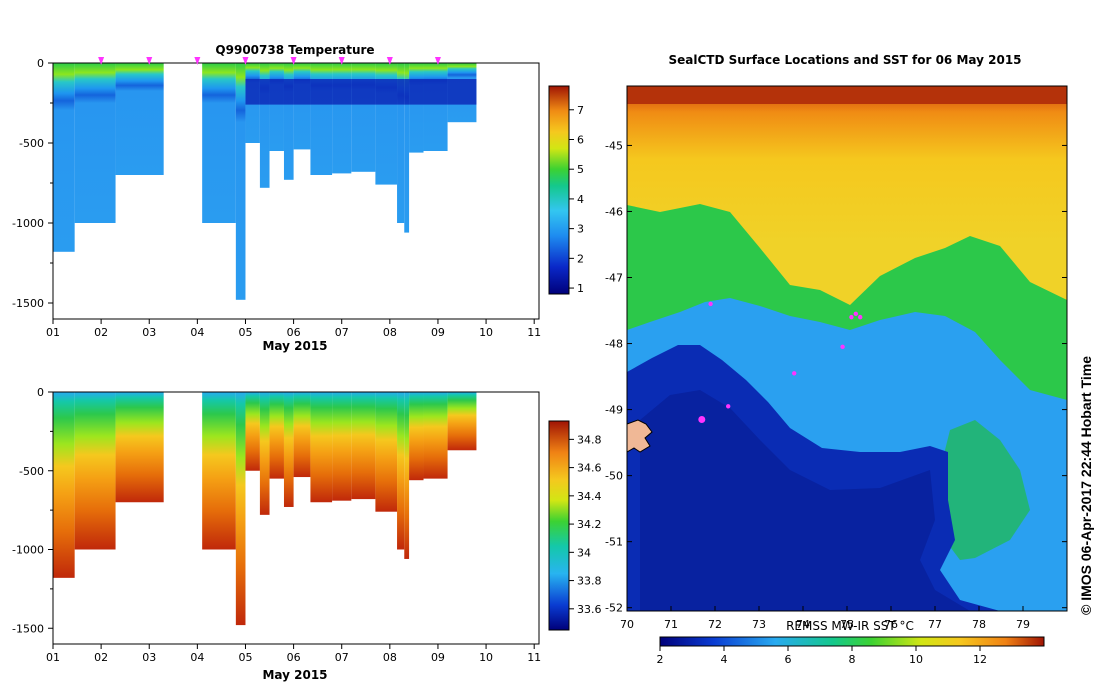  Describe the element at coordinates (294, 675) in the screenshot. I see `salinity-xlabel: May 2015` at that location.